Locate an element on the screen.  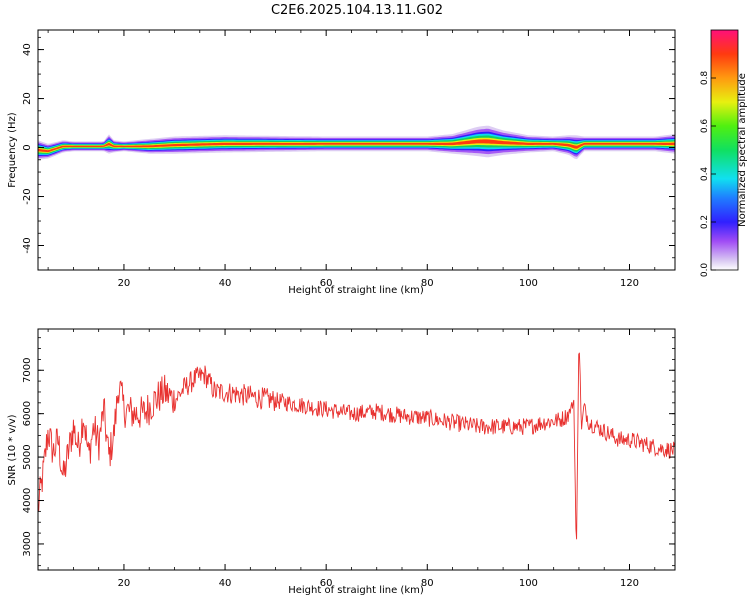
colorbar-tick-label: 0.4 is located at coordinates (705, 174).